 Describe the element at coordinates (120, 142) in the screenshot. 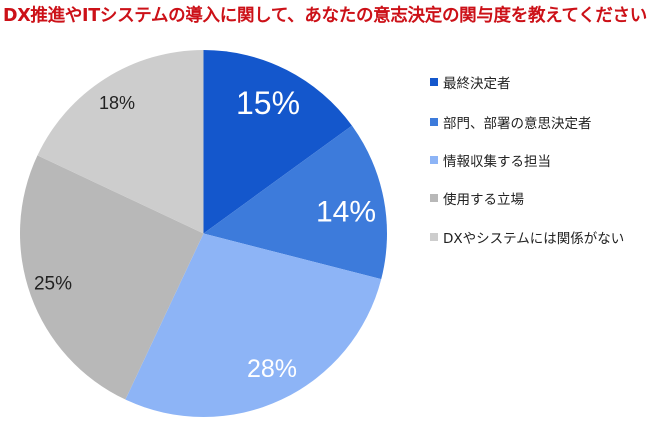

I see `slice-not-involved` at that location.